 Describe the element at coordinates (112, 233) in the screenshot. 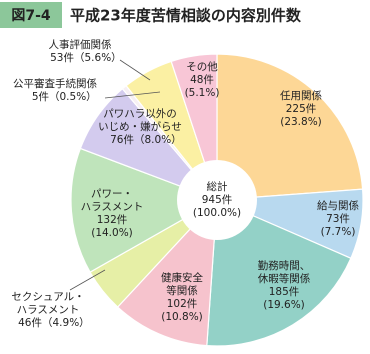

I see `percent-label: (14.0%)` at that location.